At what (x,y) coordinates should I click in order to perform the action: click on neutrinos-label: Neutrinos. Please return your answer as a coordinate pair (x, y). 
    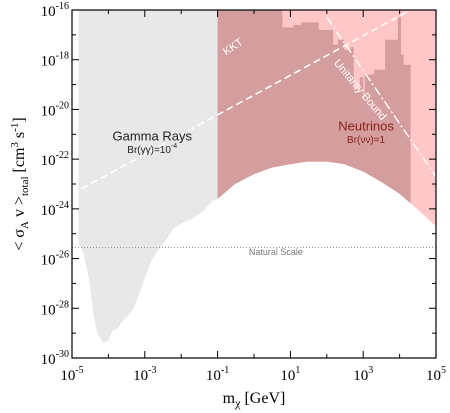
    Looking at the image, I should click on (366, 126).